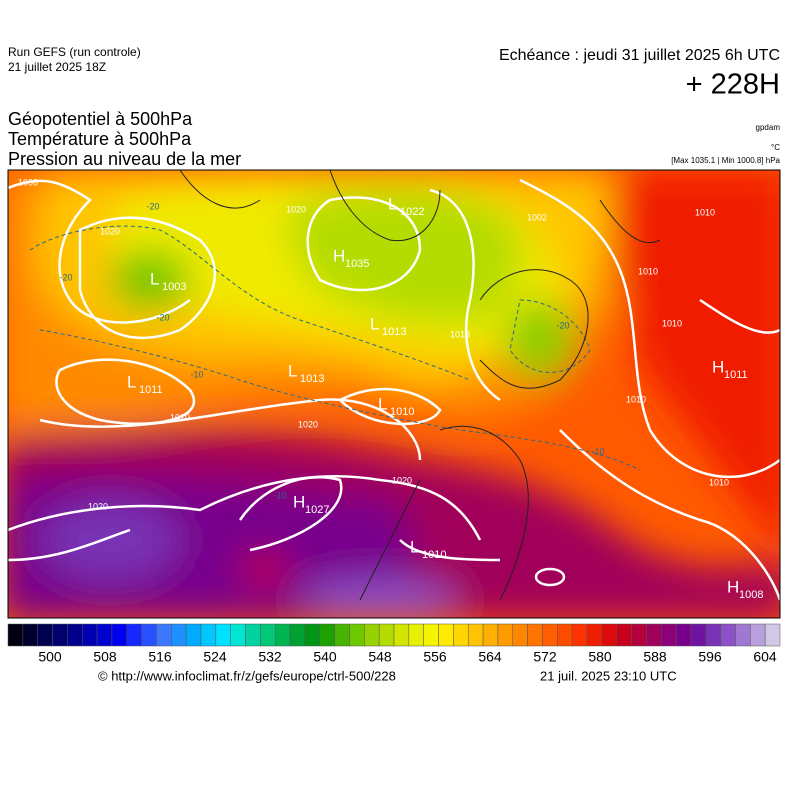 The width and height of the screenshot is (788, 789). I want to click on colorbar-label: 588, so click(655, 657).